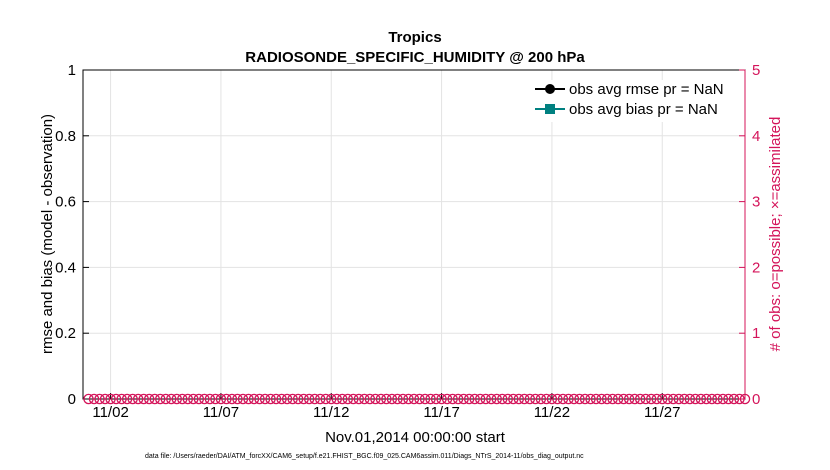 The width and height of the screenshot is (830, 470). Describe the element at coordinates (221, 412) in the screenshot. I see `x-tick-label: 11/07` at that location.